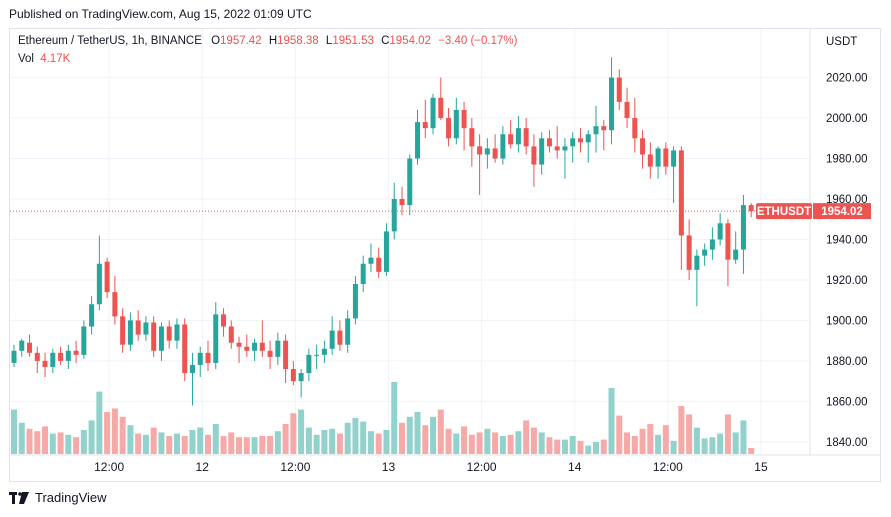 The height and width of the screenshot is (517, 891). I want to click on symbol-title: Ethereum / TetherUS, 1h, BINANCE, so click(110, 41).